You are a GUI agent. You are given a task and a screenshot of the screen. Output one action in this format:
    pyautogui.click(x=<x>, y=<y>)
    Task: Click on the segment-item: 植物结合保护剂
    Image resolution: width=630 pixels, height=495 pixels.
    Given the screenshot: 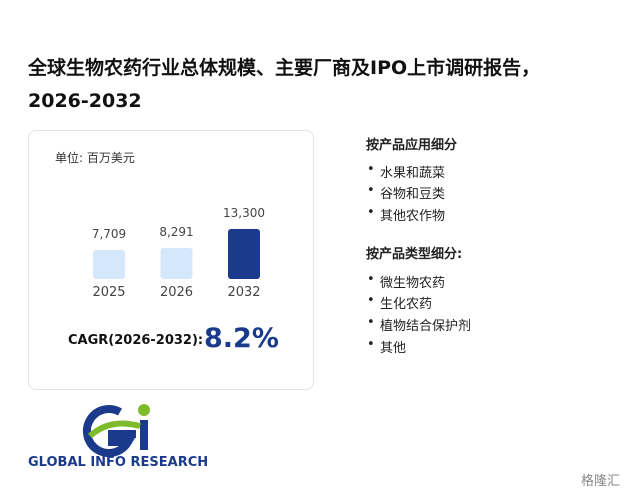 What is the action you would take?
    pyautogui.click(x=419, y=324)
    